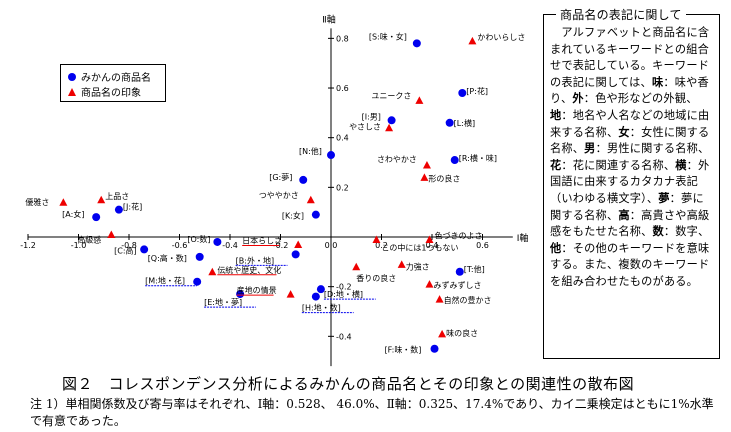  I want to click on x-tick-label: 0.2, so click(381, 245).